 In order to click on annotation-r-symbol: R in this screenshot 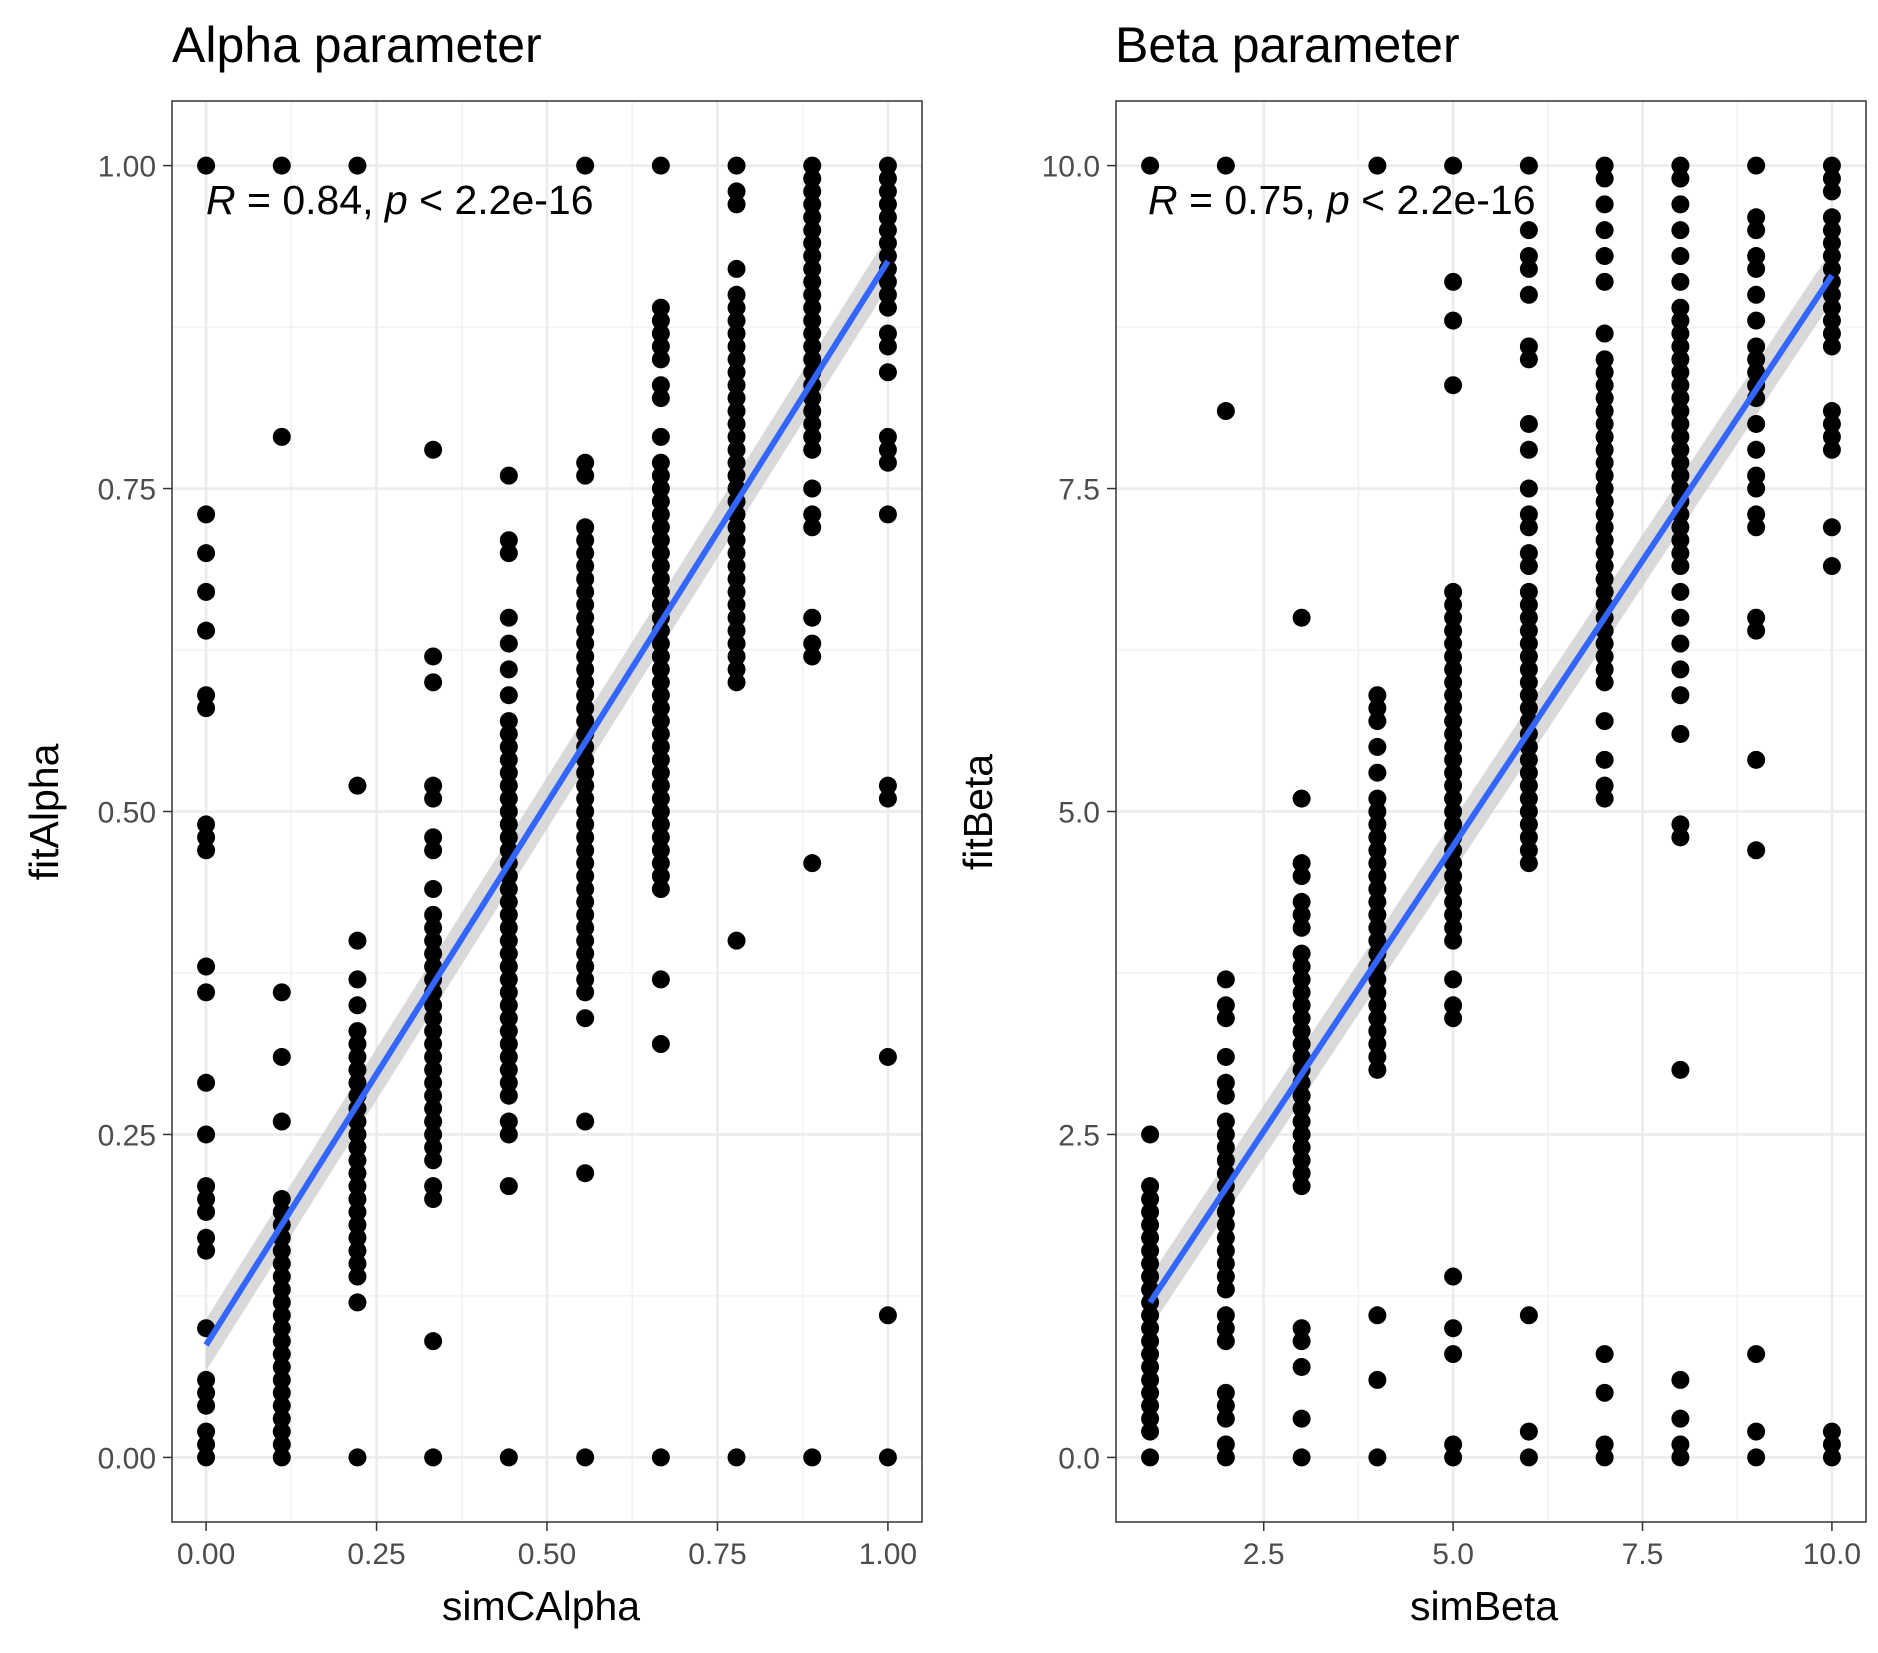, I will do `click(1163, 200)`.